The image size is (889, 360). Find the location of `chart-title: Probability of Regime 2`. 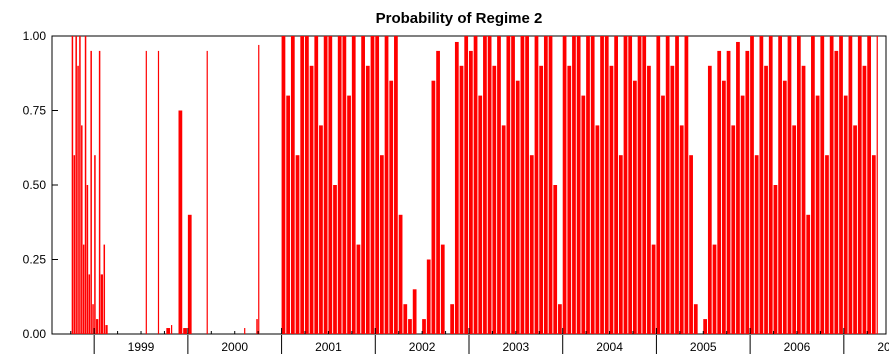

chart-title: Probability of Regime 2 is located at coordinates (459, 18).